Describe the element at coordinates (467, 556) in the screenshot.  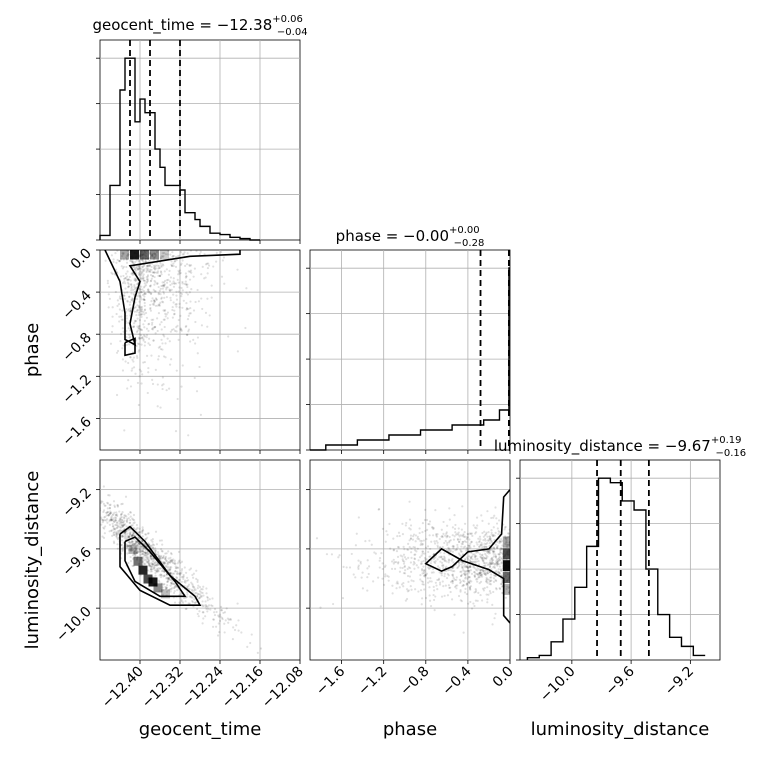
I see `contour-line` at that location.